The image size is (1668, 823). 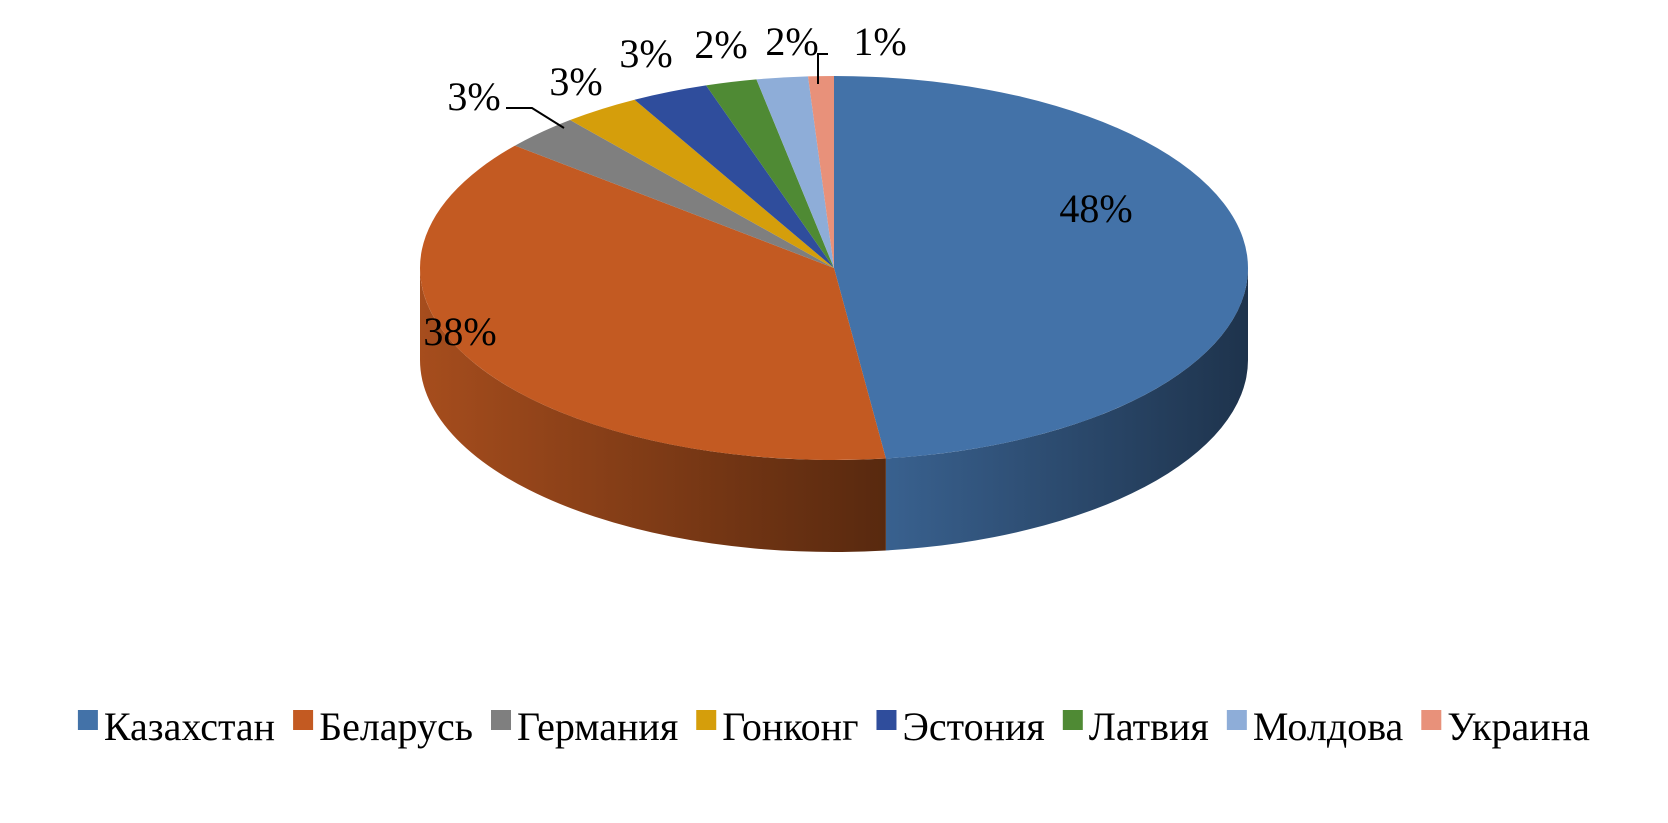 I want to click on slice-3-leader-line, so click(x=535, y=118).